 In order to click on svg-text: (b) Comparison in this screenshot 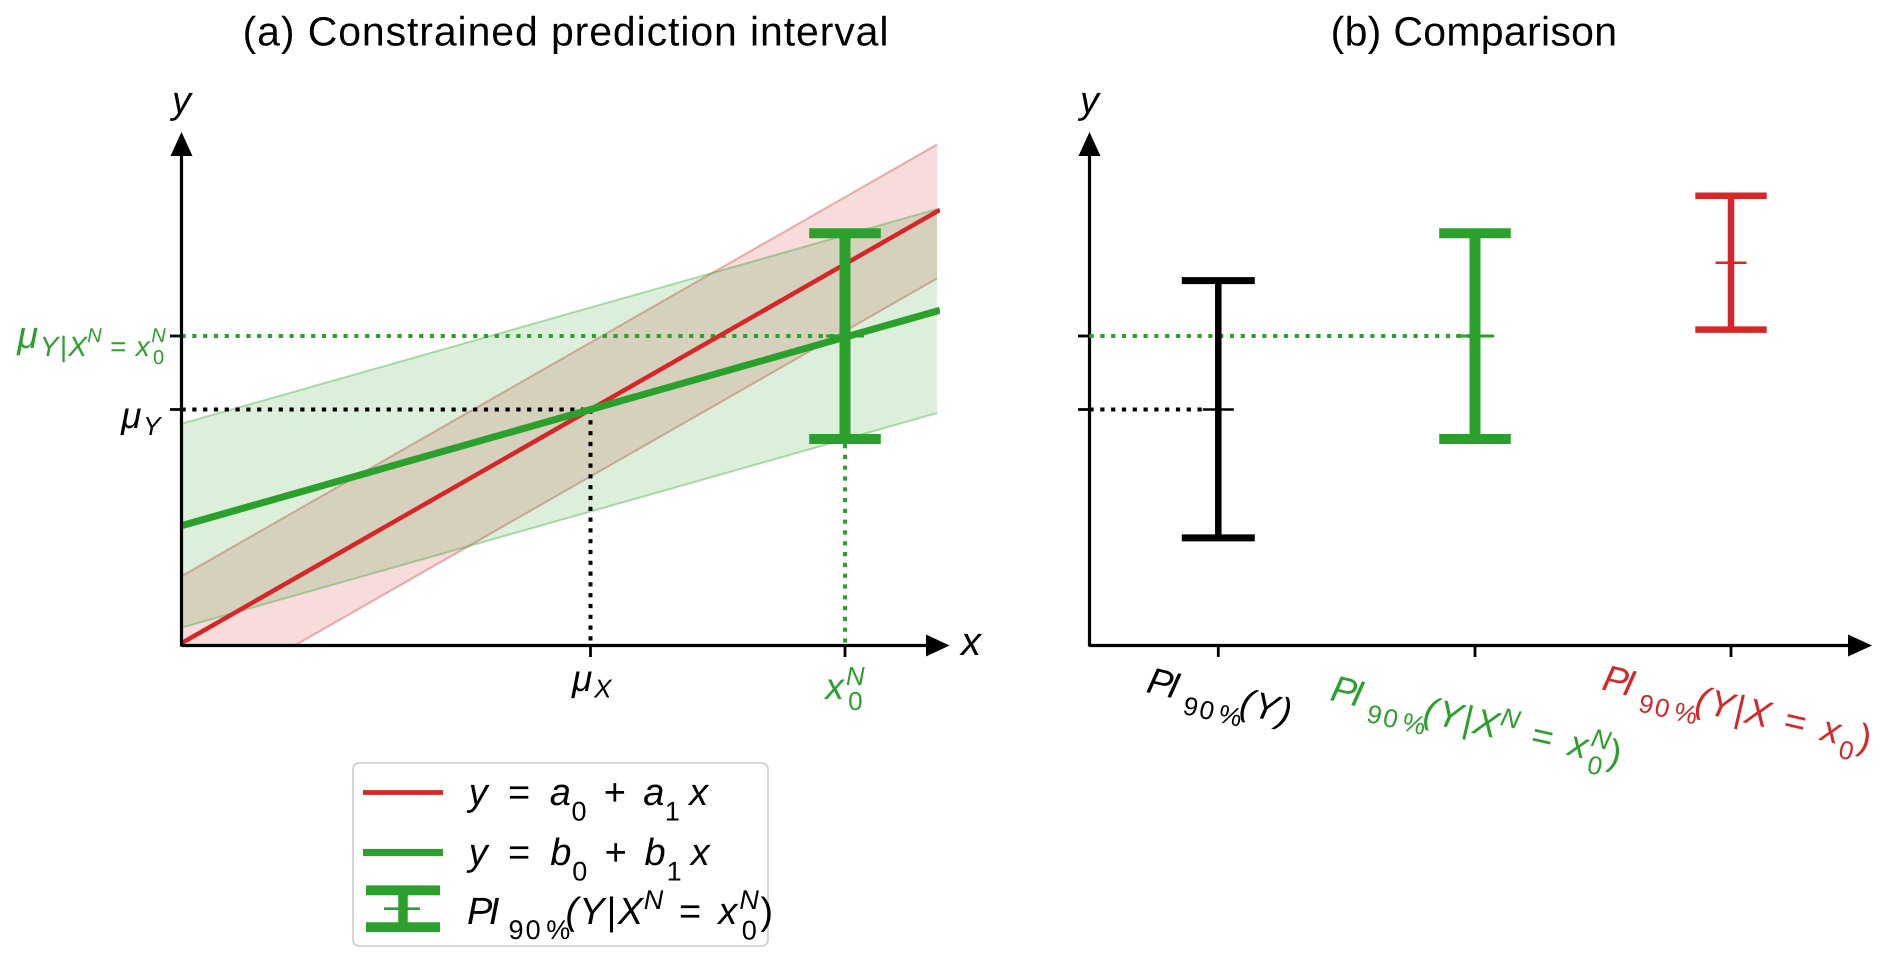, I will do `click(1474, 32)`.